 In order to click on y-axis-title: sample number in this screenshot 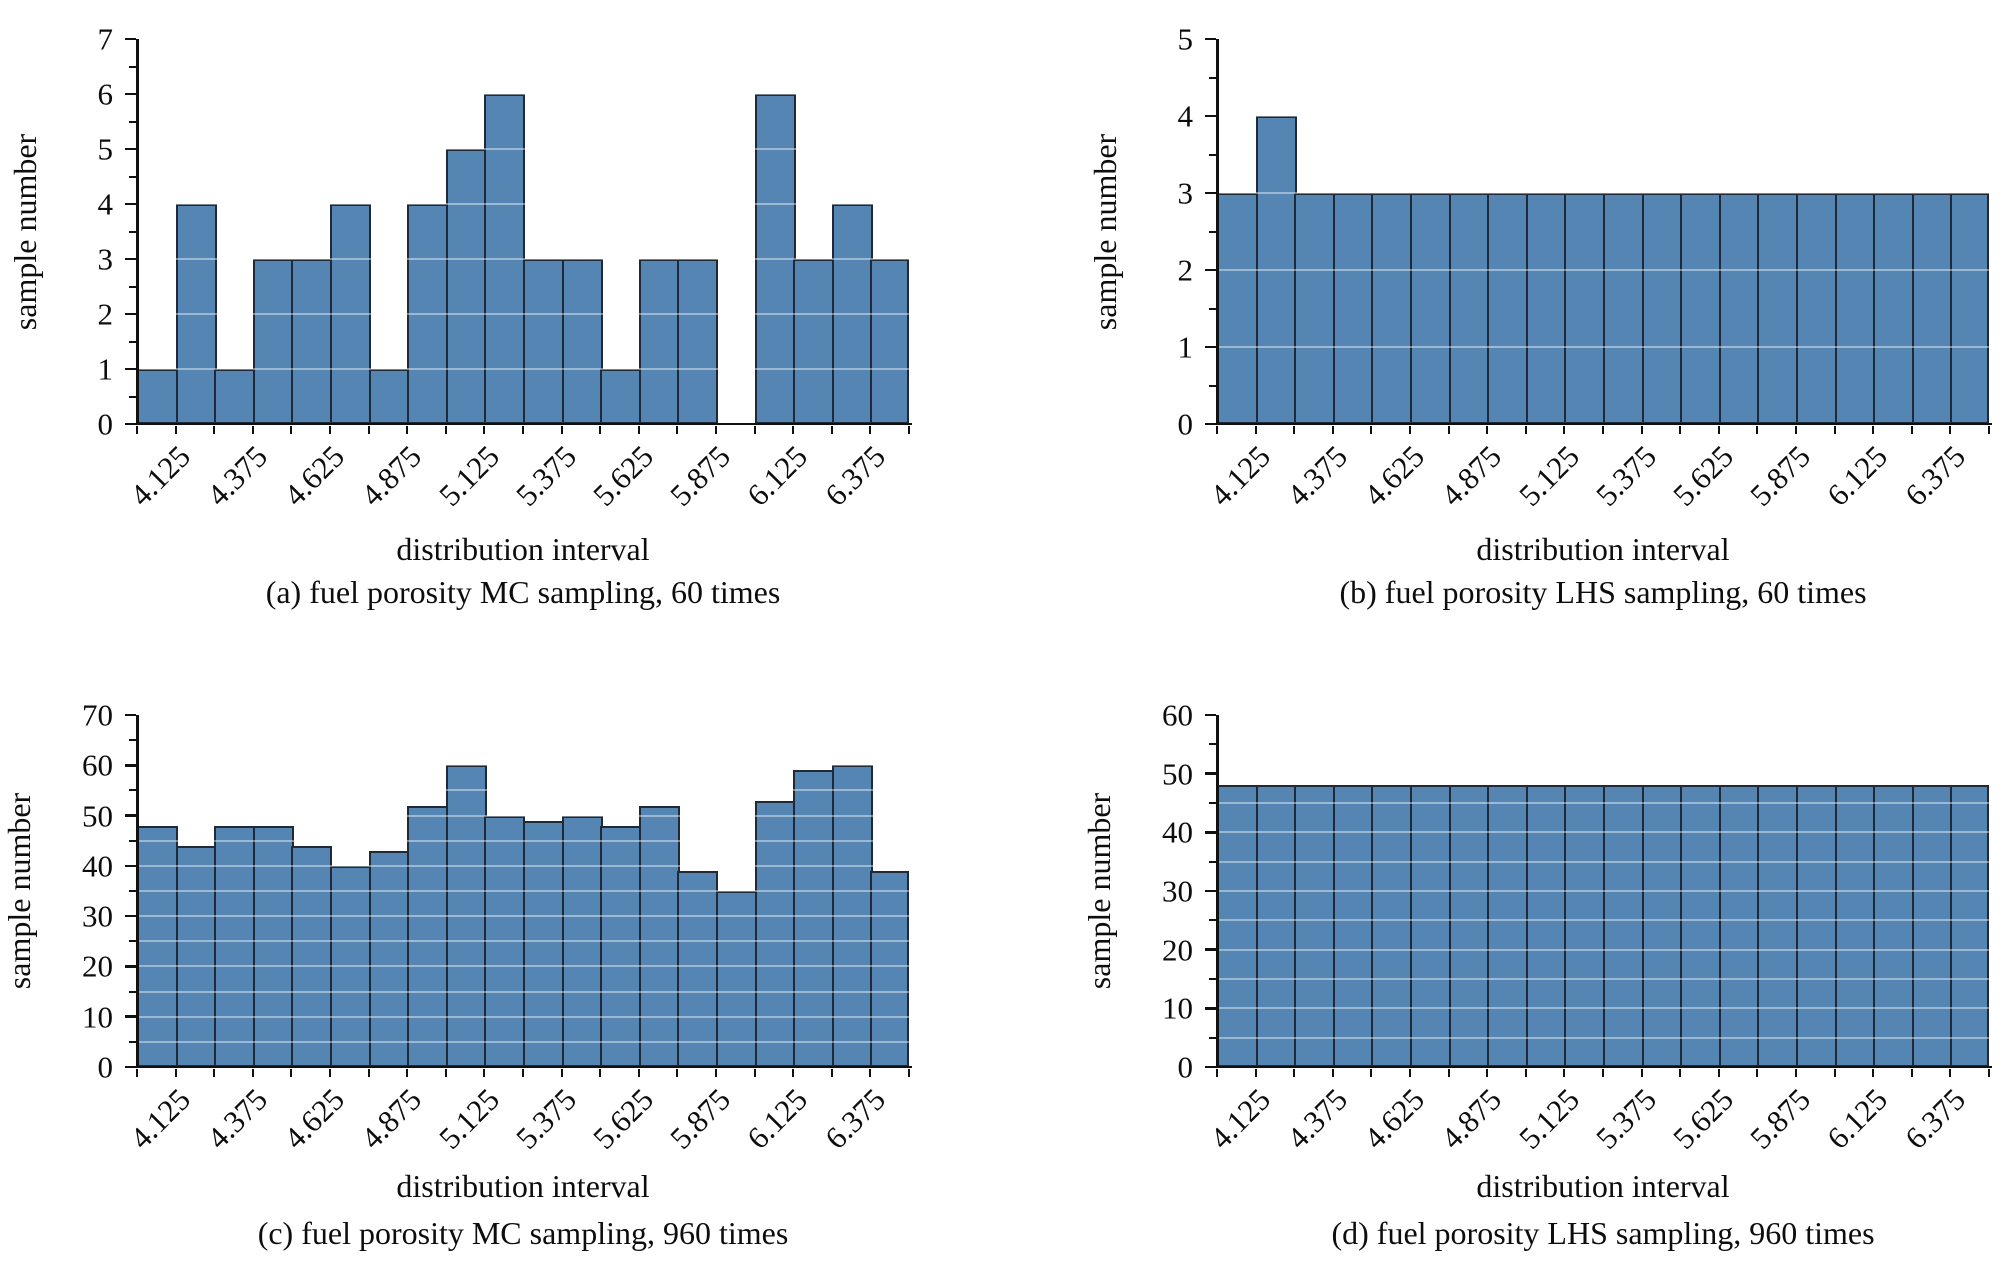, I will do `click(19, 891)`.